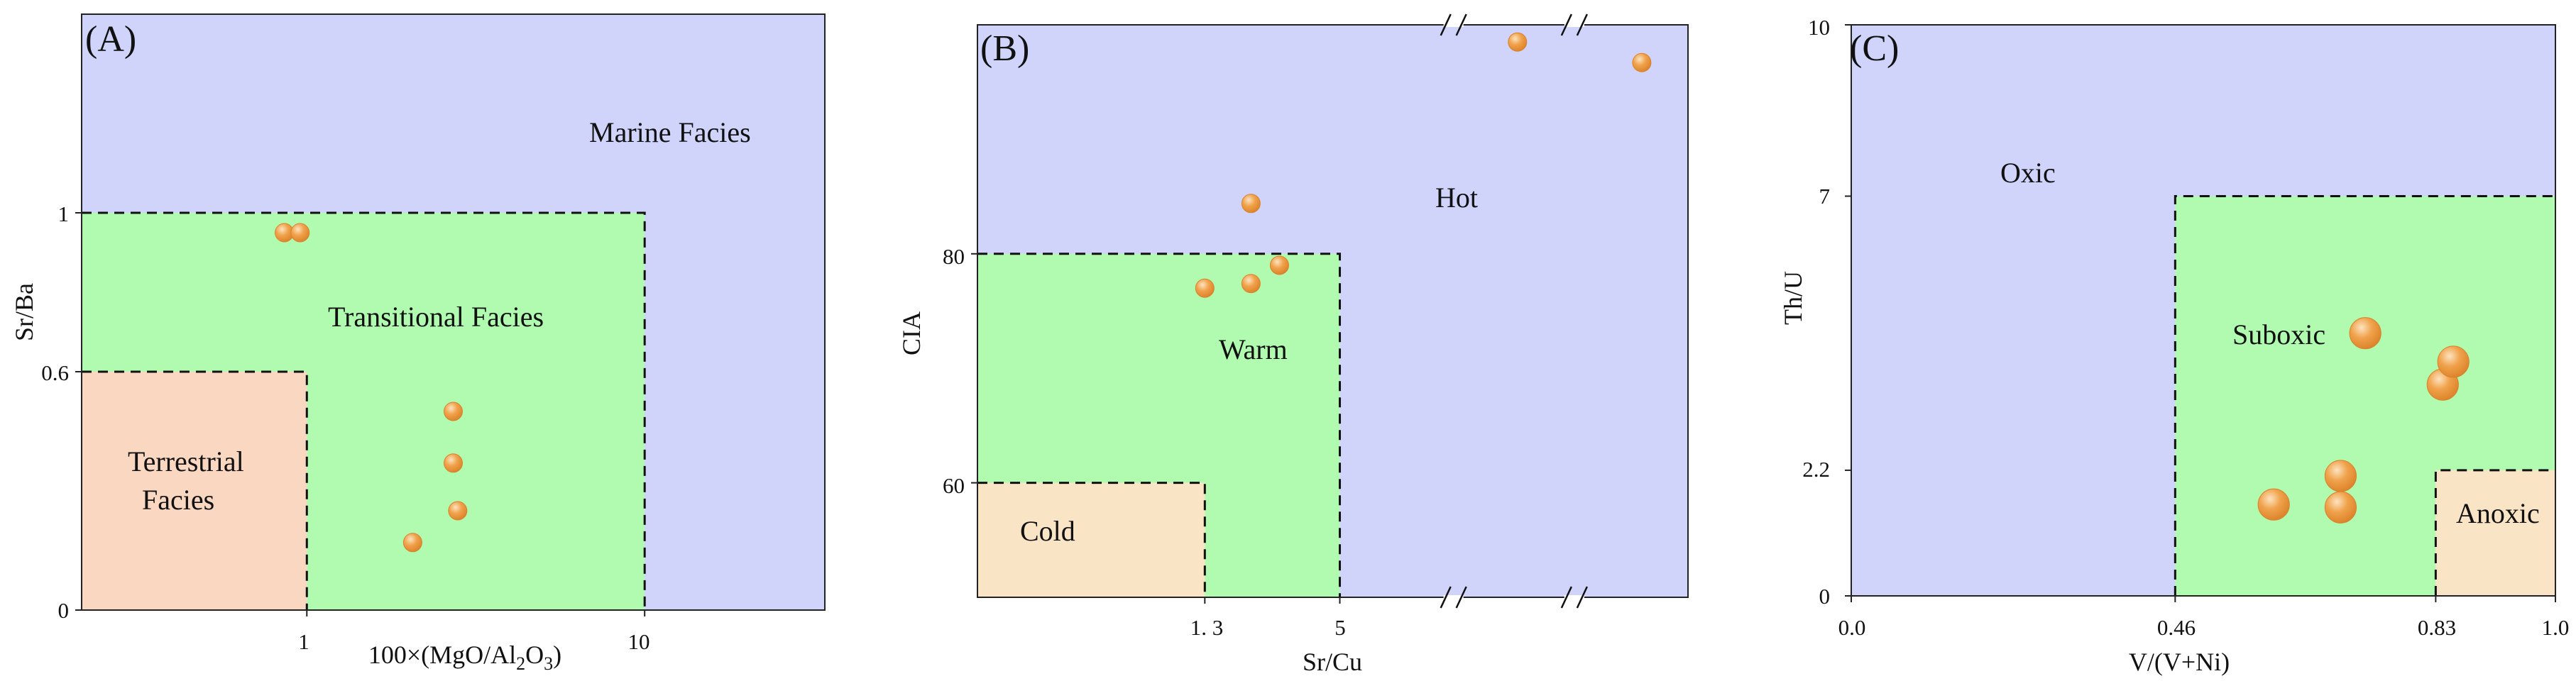 This screenshot has height=681, width=2576. What do you see at coordinates (1047, 531) in the screenshot?
I see `region-label-cold: Cold` at bounding box center [1047, 531].